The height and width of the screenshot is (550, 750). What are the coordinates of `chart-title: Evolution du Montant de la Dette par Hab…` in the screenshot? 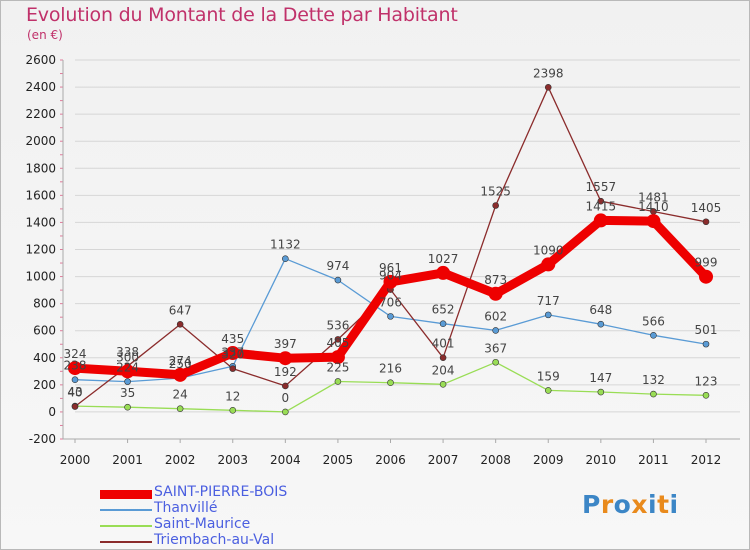 It's located at (242, 15).